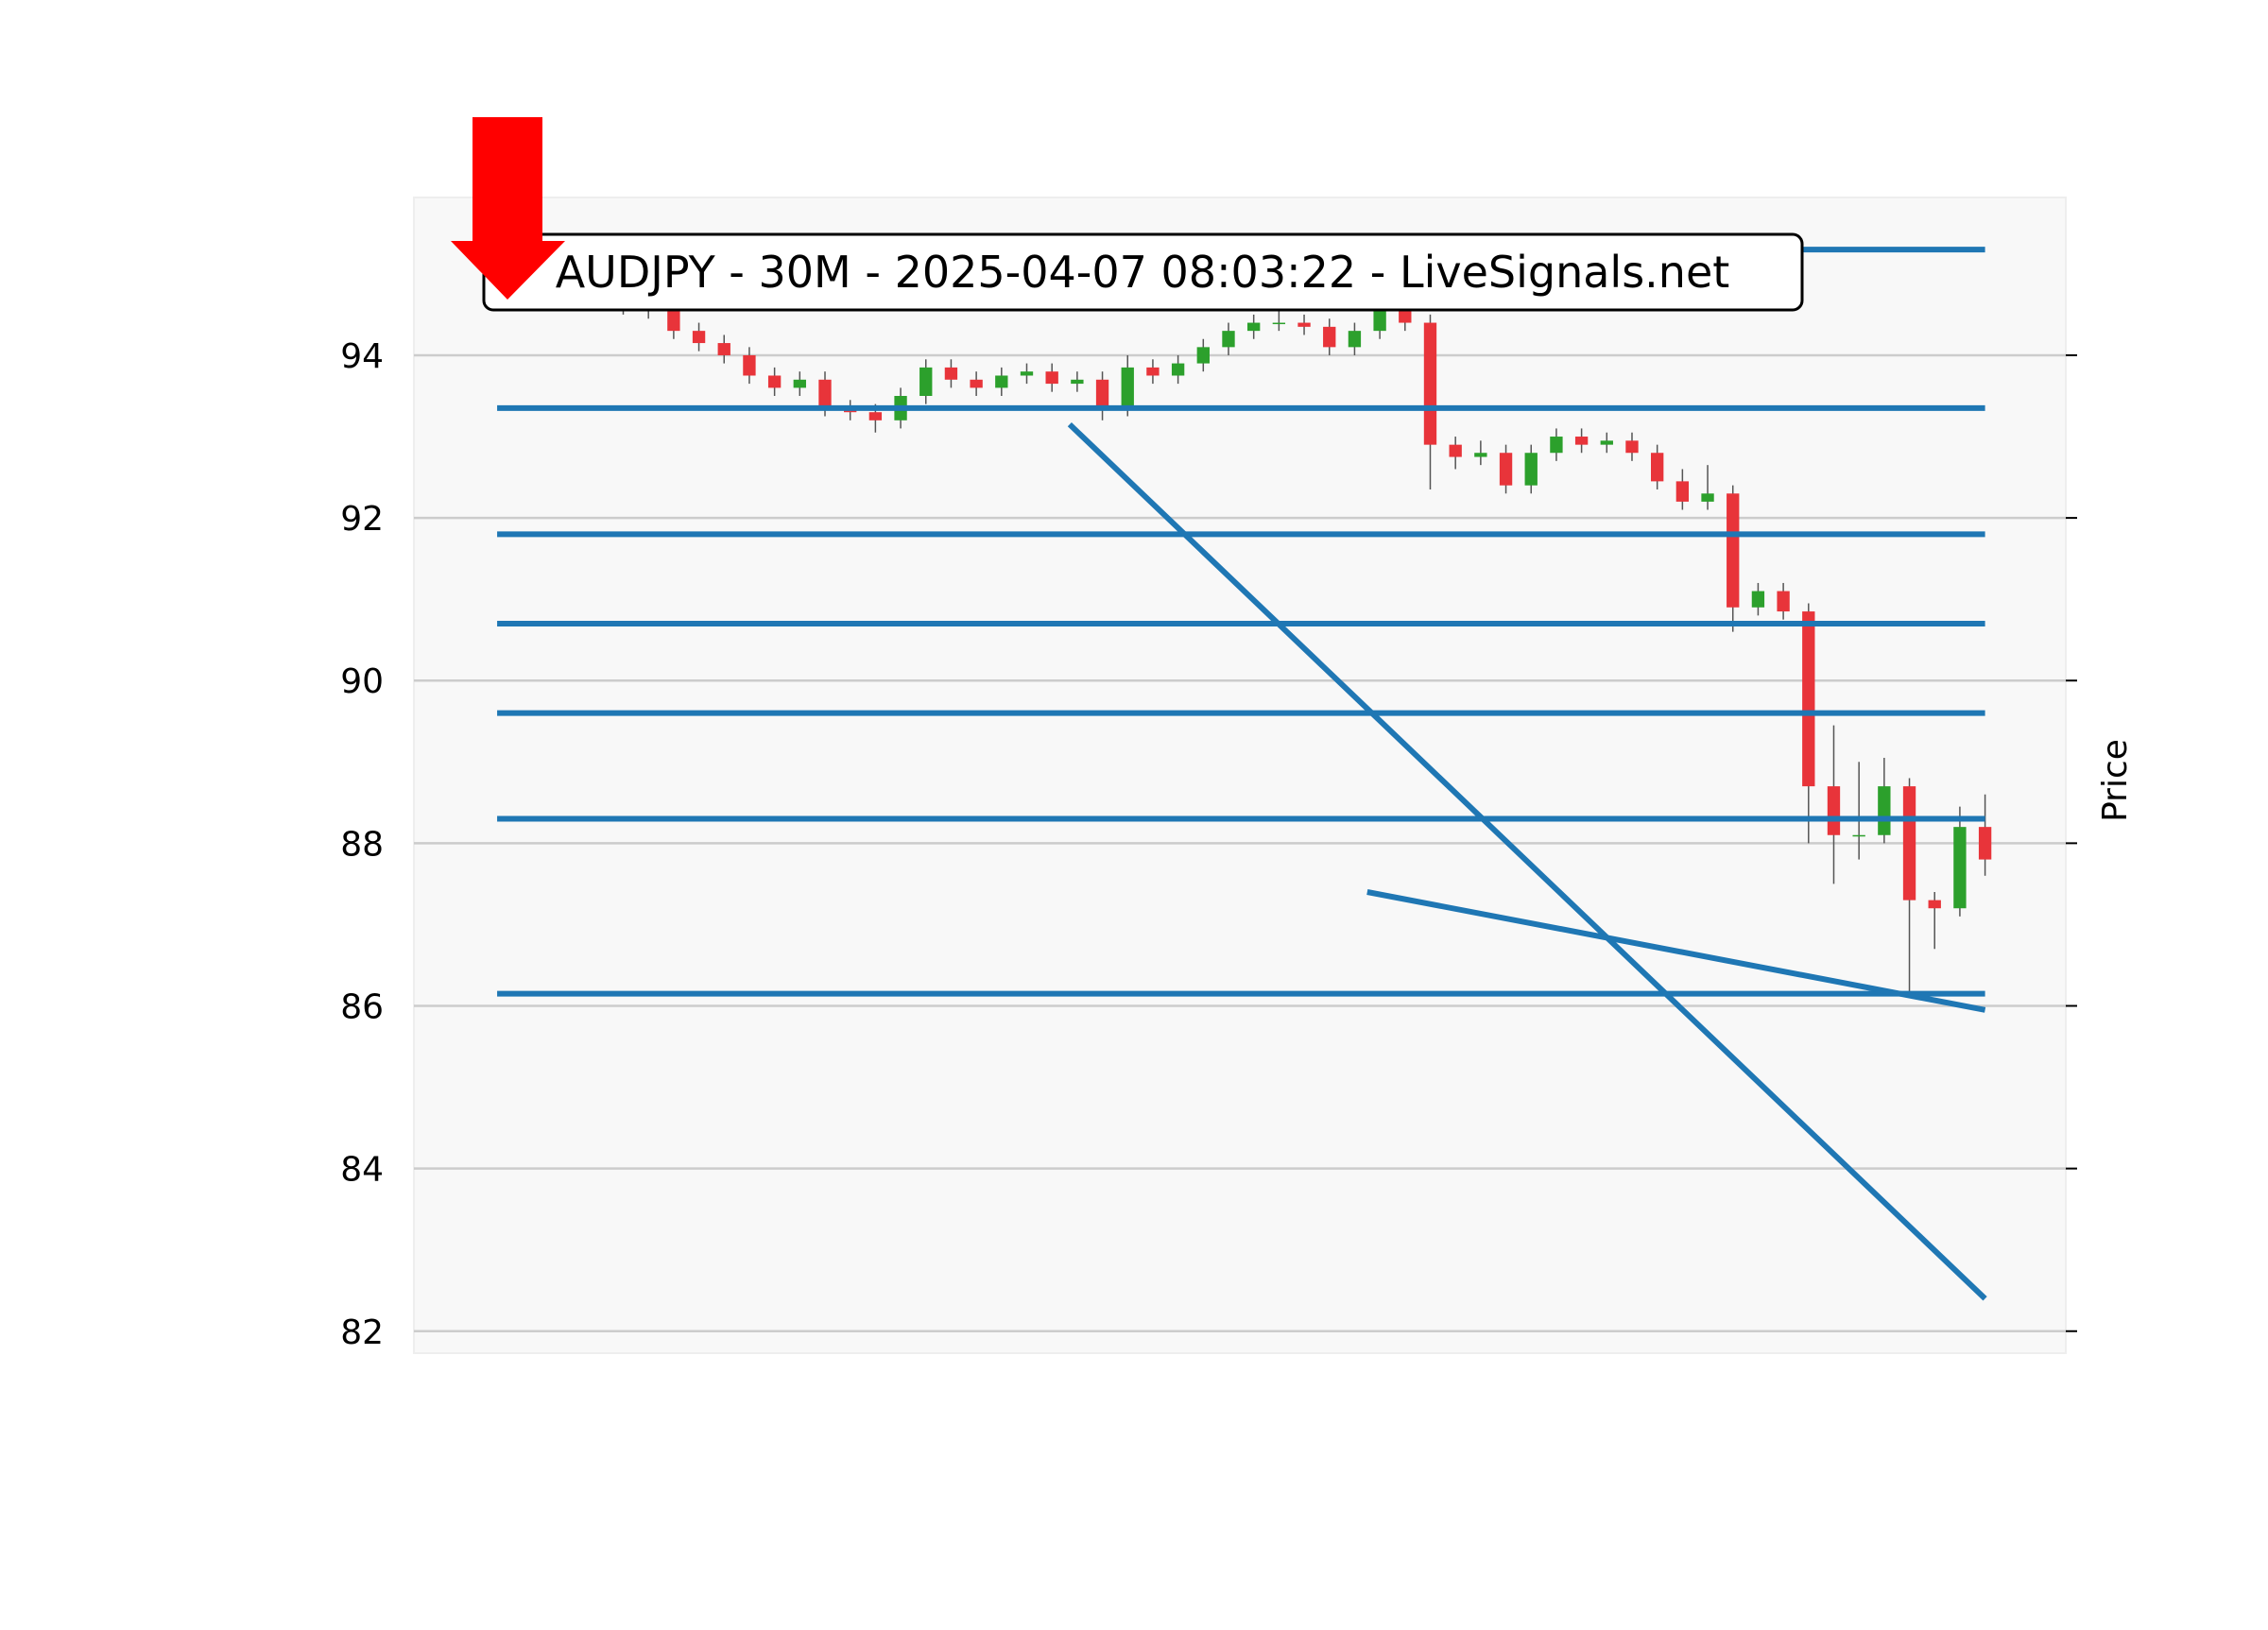  What do you see at coordinates (362, 681) in the screenshot?
I see `y-tick-label: 90` at bounding box center [362, 681].